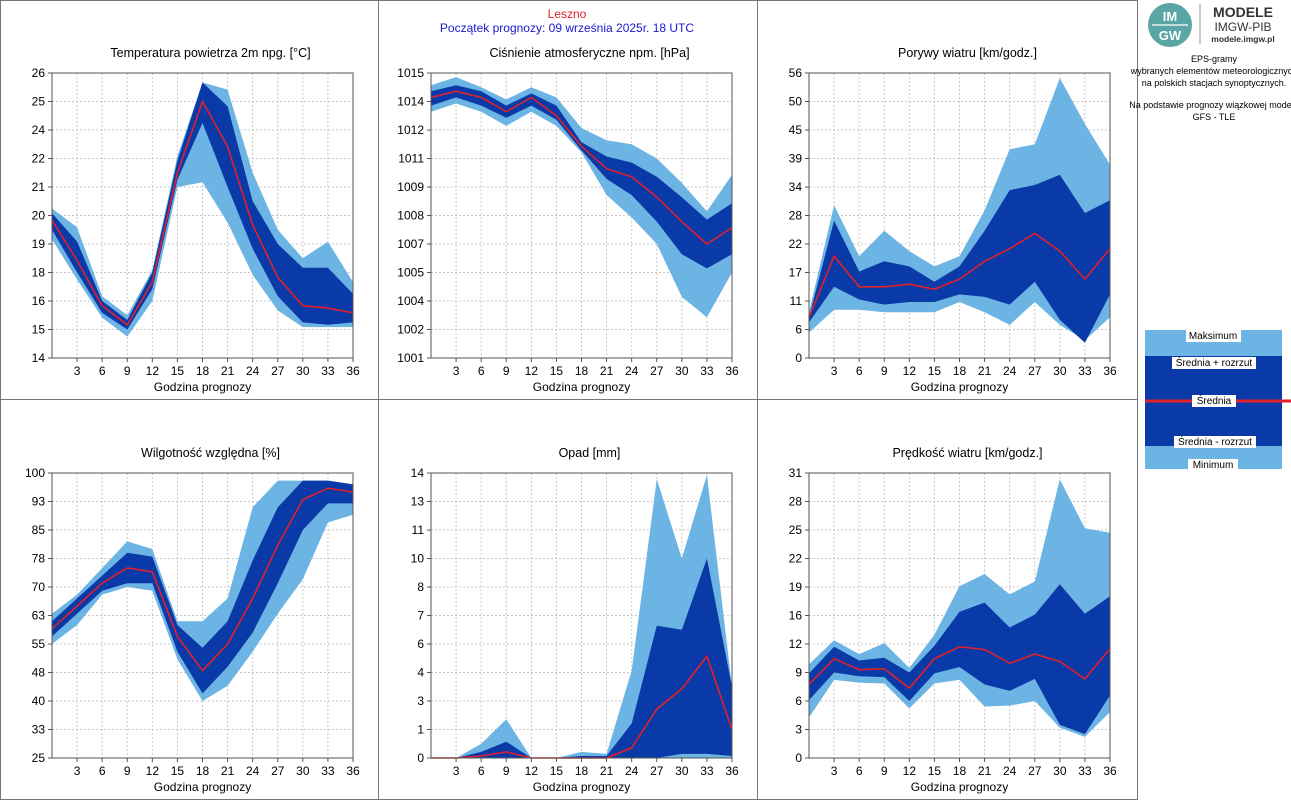 The width and height of the screenshot is (1291, 800). Describe the element at coordinates (798, 673) in the screenshot. I see `y-tick-label: 9` at that location.